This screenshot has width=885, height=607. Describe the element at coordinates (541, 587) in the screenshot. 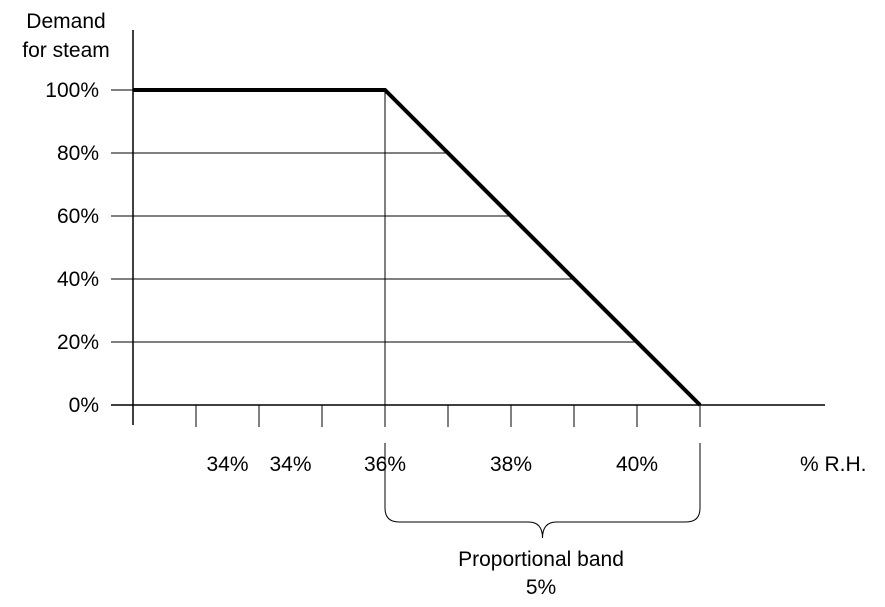

I see `band-label-line2: 5%` at that location.